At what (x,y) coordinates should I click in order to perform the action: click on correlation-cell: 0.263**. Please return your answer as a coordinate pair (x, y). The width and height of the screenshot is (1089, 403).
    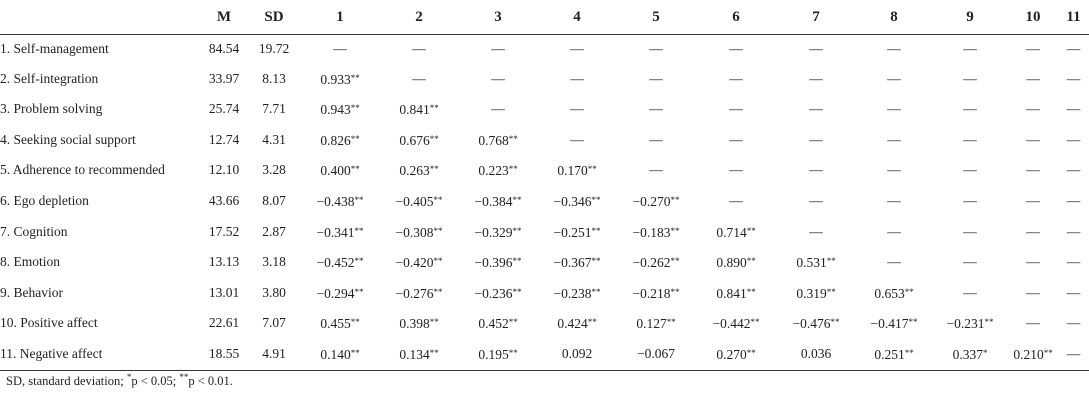
    Looking at the image, I should click on (419, 171).